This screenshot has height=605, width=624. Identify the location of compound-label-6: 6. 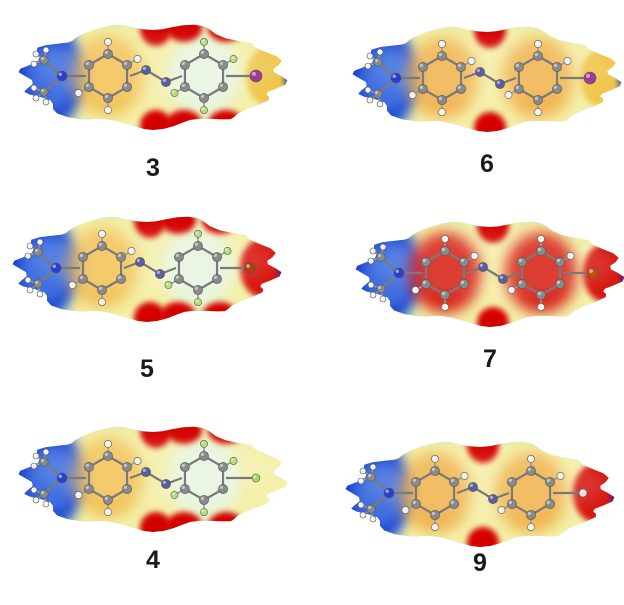
(487, 164).